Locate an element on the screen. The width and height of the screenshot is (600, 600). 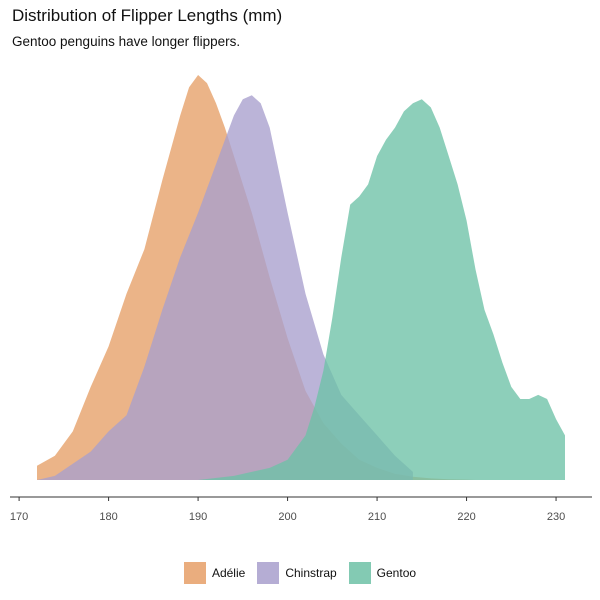
x-axis-ticks: 170 180 190 200 210 220 230 is located at coordinates (287, 510).